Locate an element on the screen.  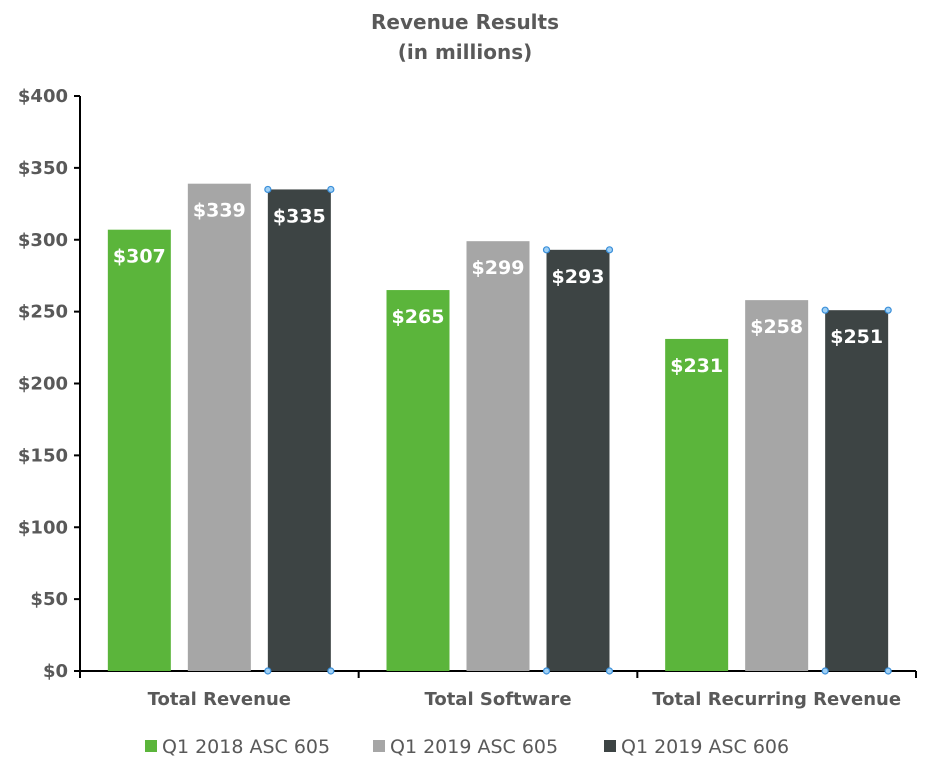
y-tick-label: $0 is located at coordinates (55, 671).